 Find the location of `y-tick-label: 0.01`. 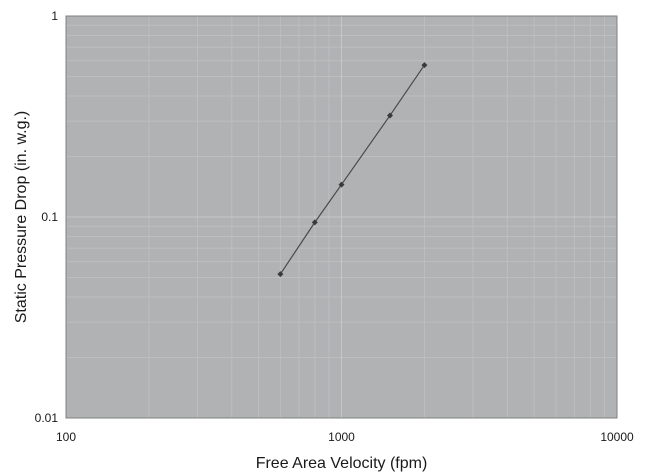

y-tick-label: 0.01 is located at coordinates (47, 418).